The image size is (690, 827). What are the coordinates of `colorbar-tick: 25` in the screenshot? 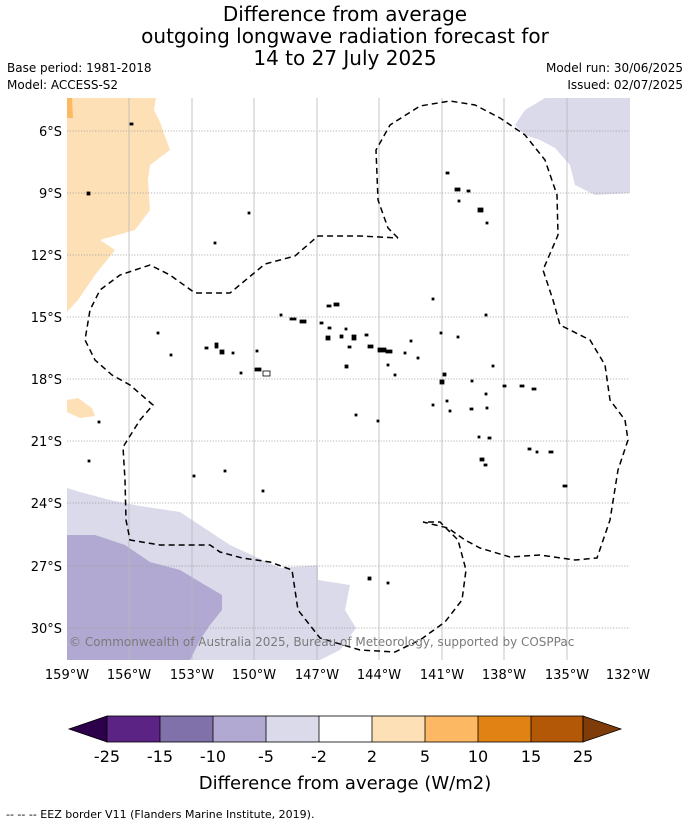 It's located at (583, 756).